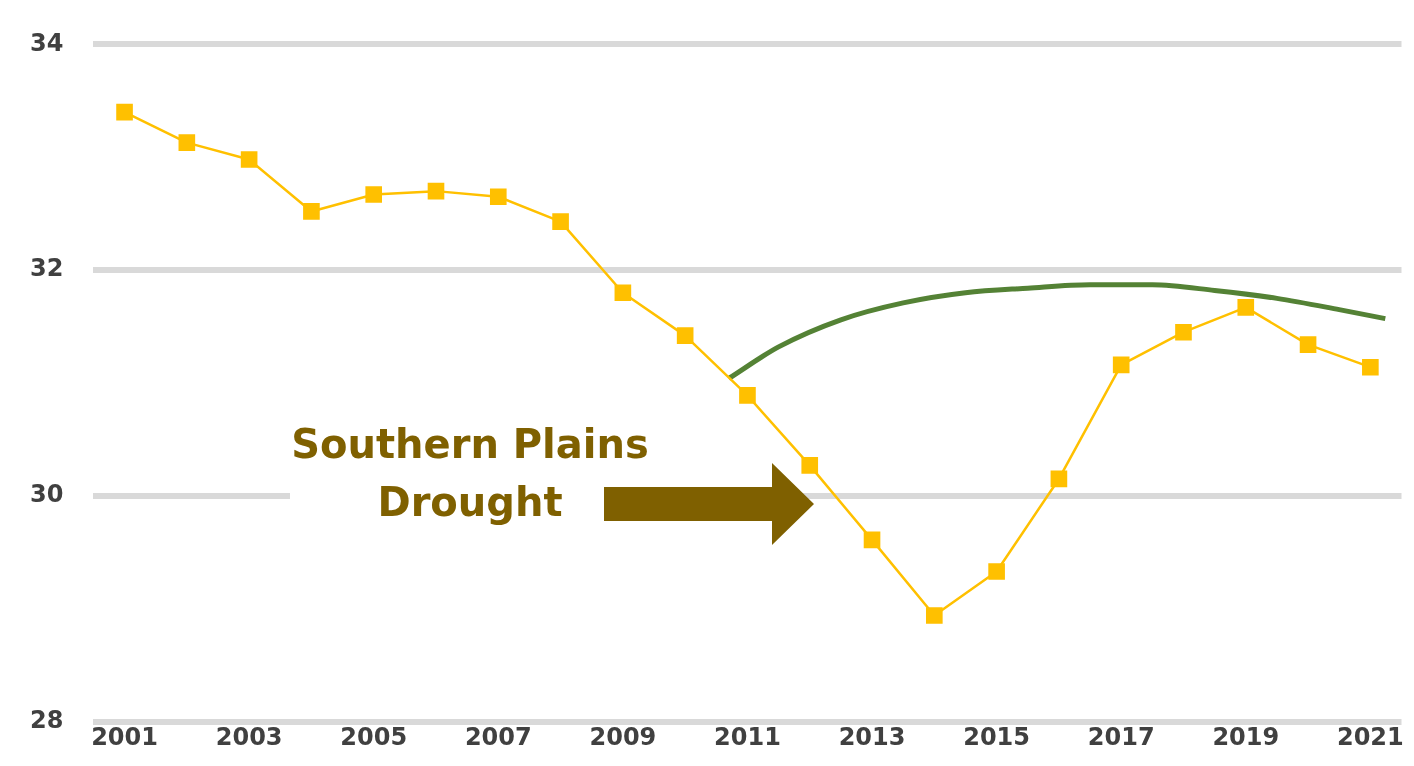 Image resolution: width=1414 pixels, height=766 pixels. I want to click on x-tick-label: 2021, so click(1370, 737).